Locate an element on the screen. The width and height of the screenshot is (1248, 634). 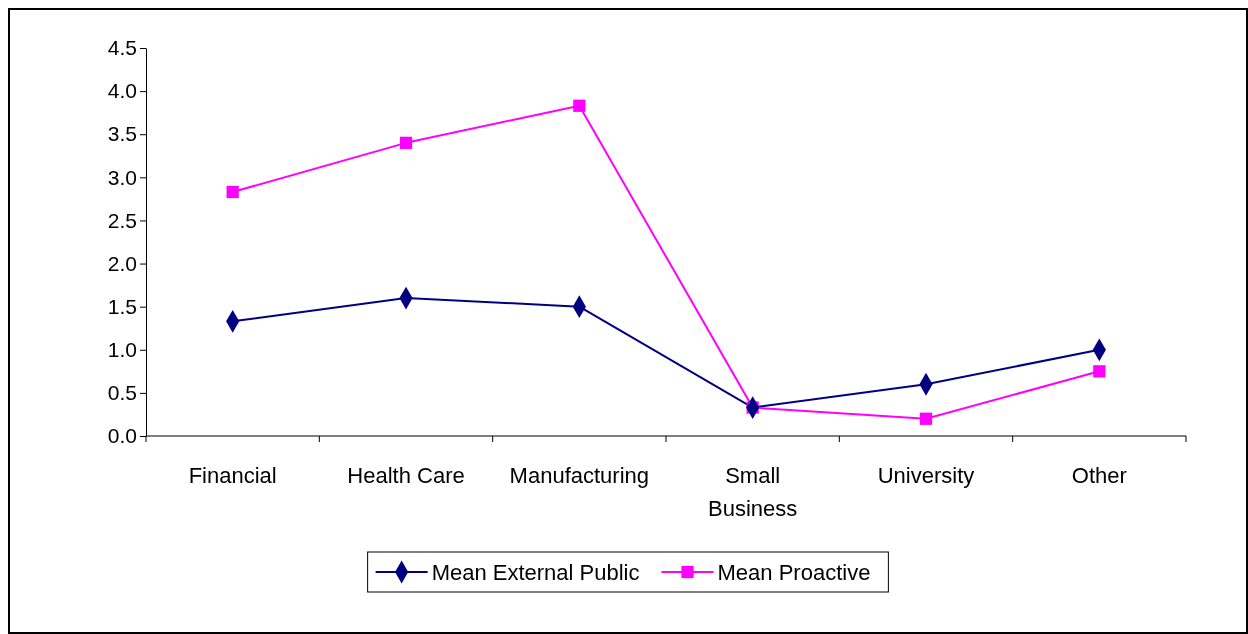
y-tick-label: 1.0 is located at coordinates (122, 349).